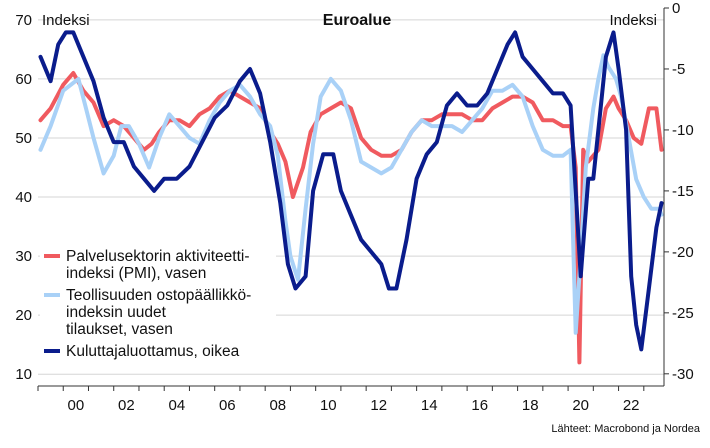 The width and height of the screenshot is (710, 448). What do you see at coordinates (136, 273) in the screenshot?
I see `legend-label-1: indeksi (PMI), vasen` at bounding box center [136, 273].